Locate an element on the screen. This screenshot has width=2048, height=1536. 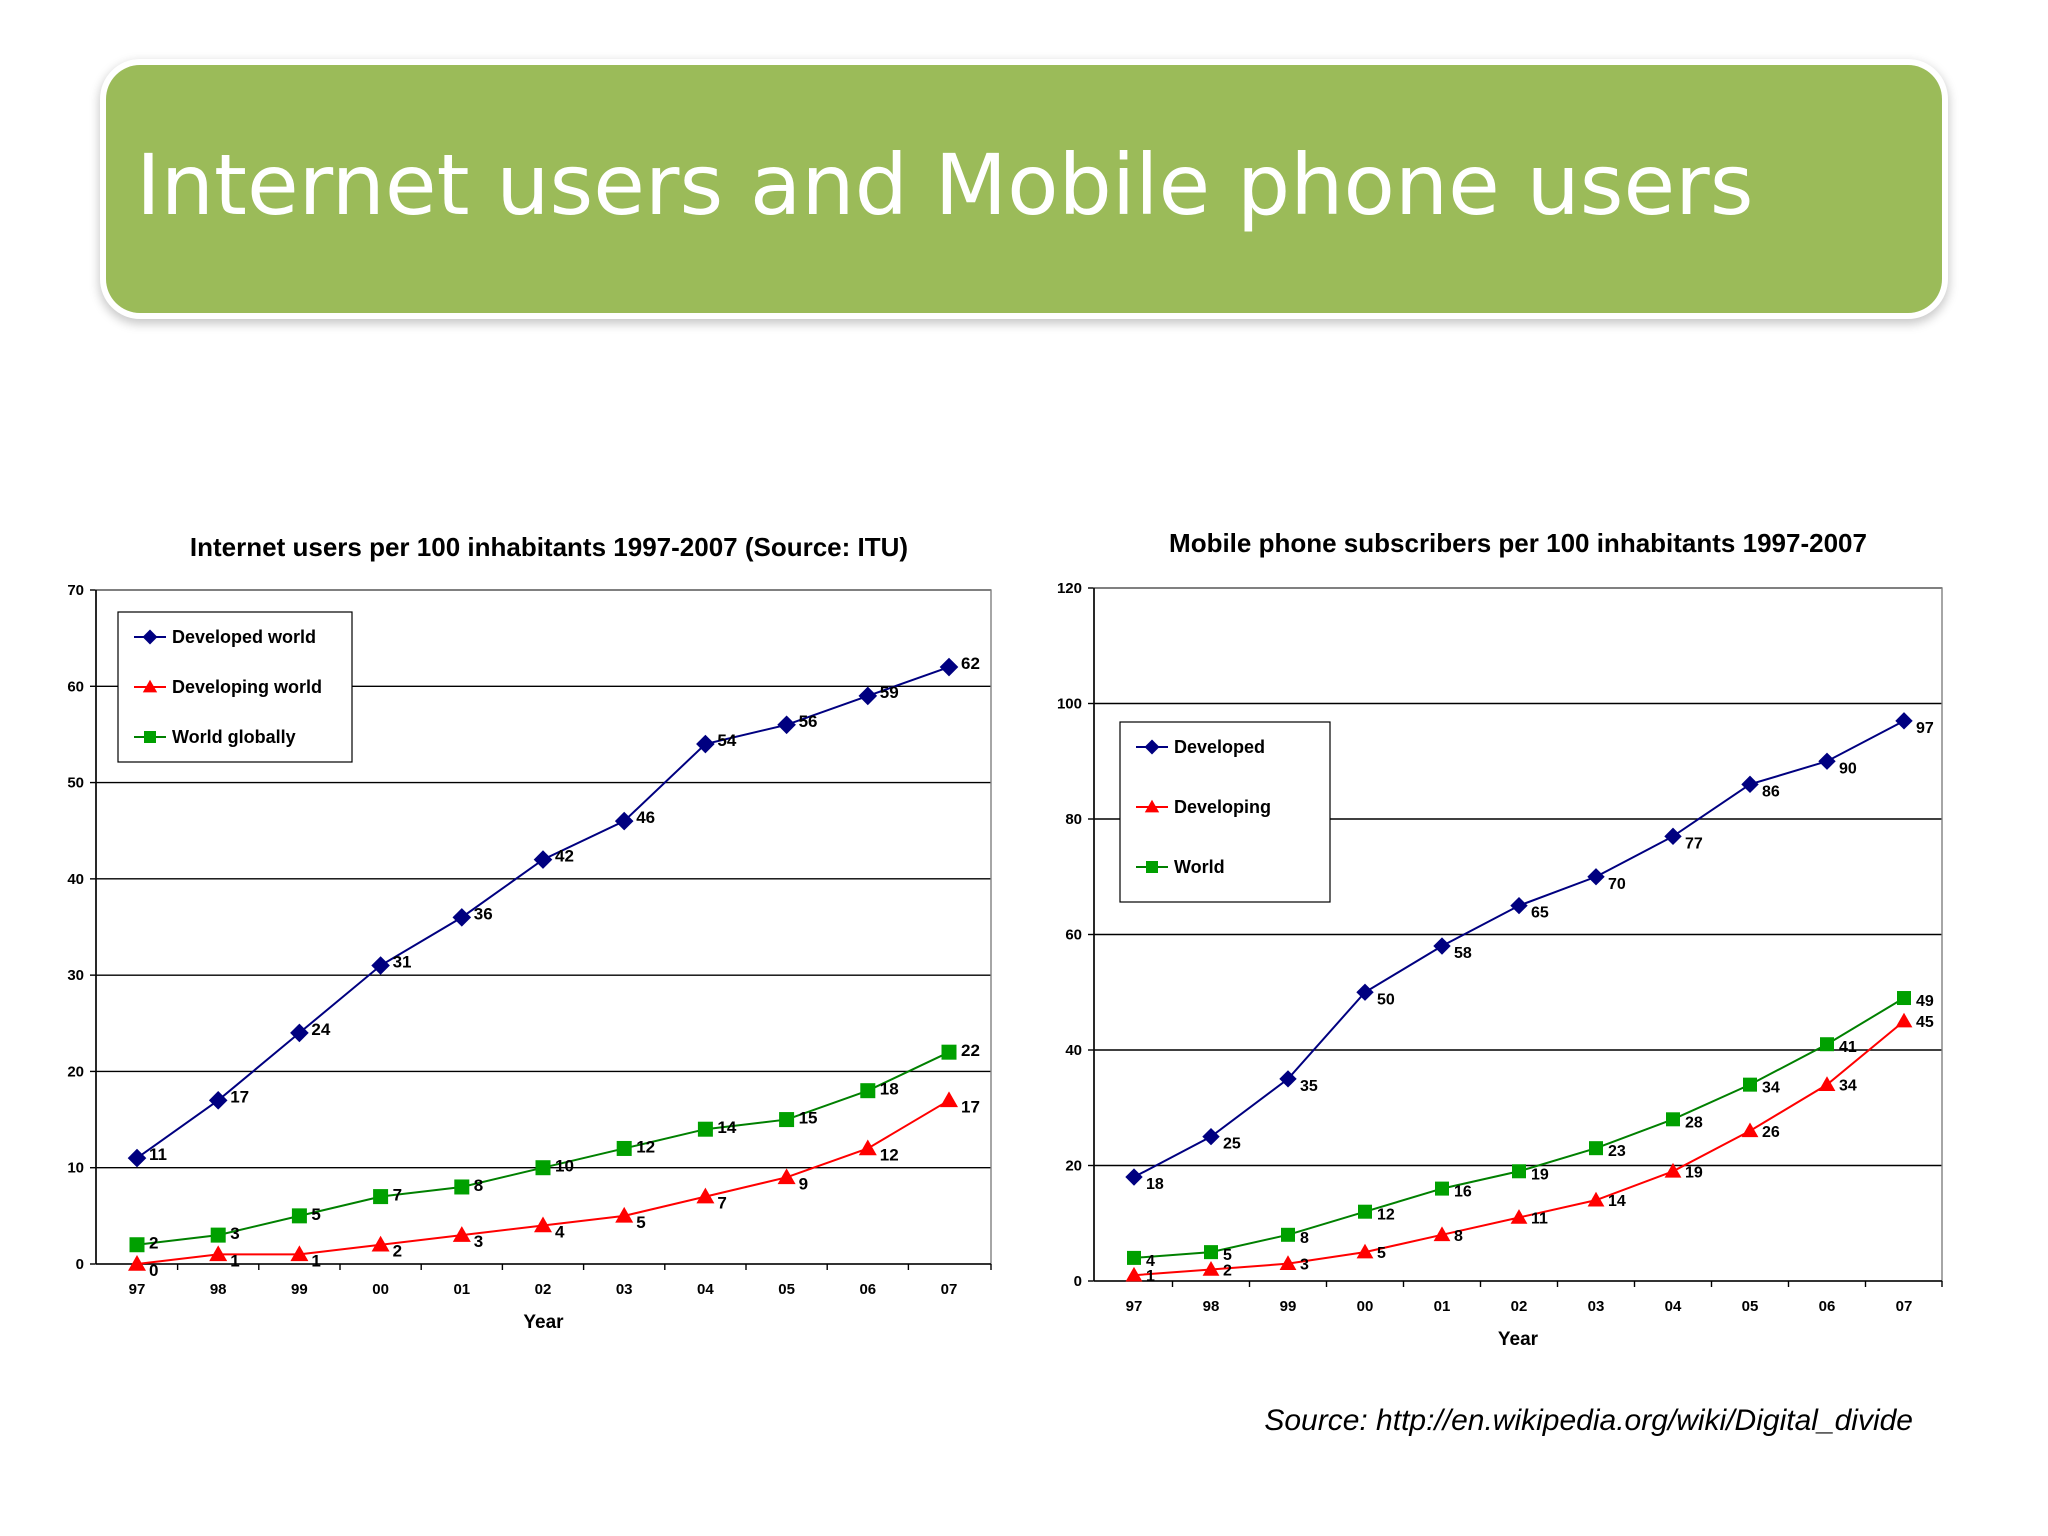
y-tick-label: 40 is located at coordinates (75, 879).